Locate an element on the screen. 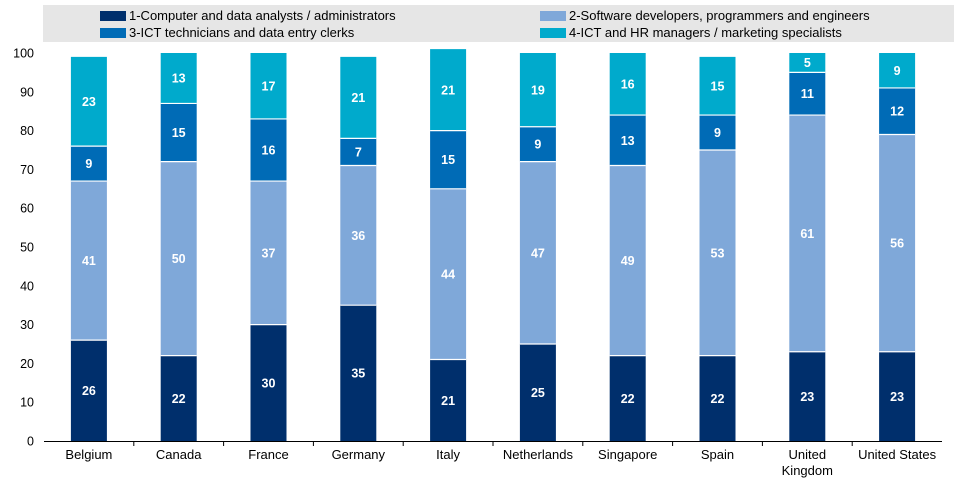 The width and height of the screenshot is (954, 487). data-label: 17 is located at coordinates (269, 86).